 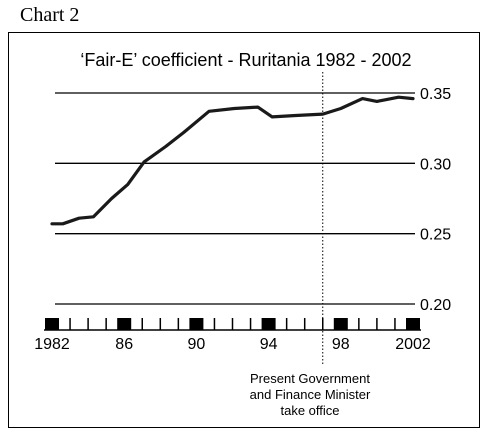 I want to click on x-tick-label: 86, so click(x=124, y=344).